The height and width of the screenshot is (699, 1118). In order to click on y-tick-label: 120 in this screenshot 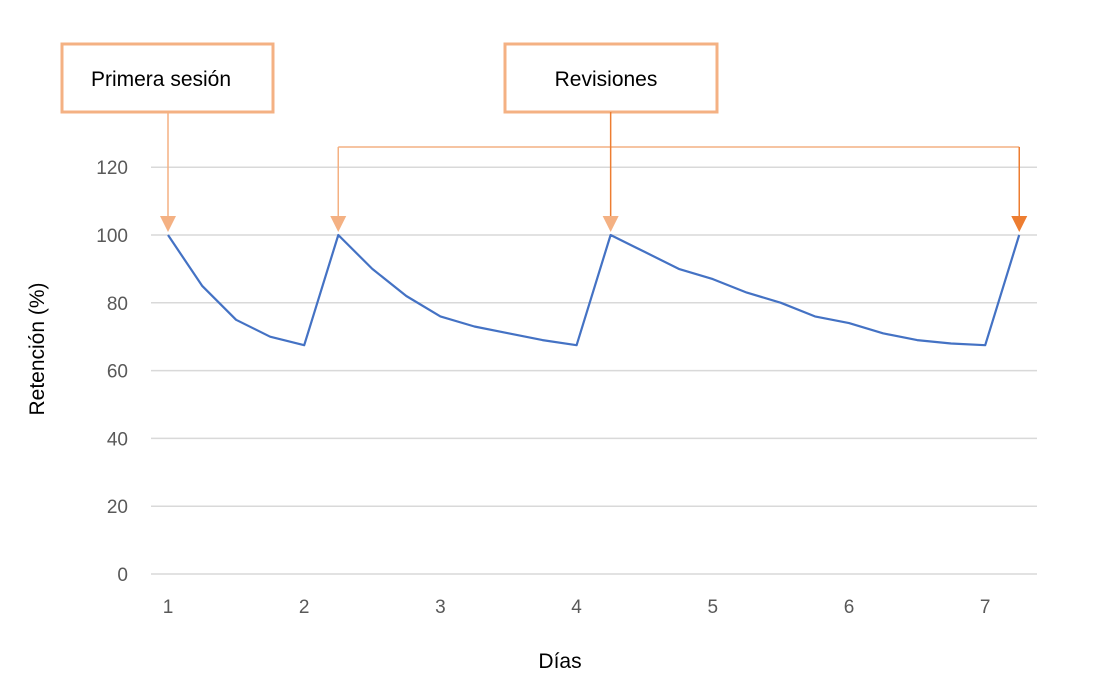, I will do `click(112, 168)`.